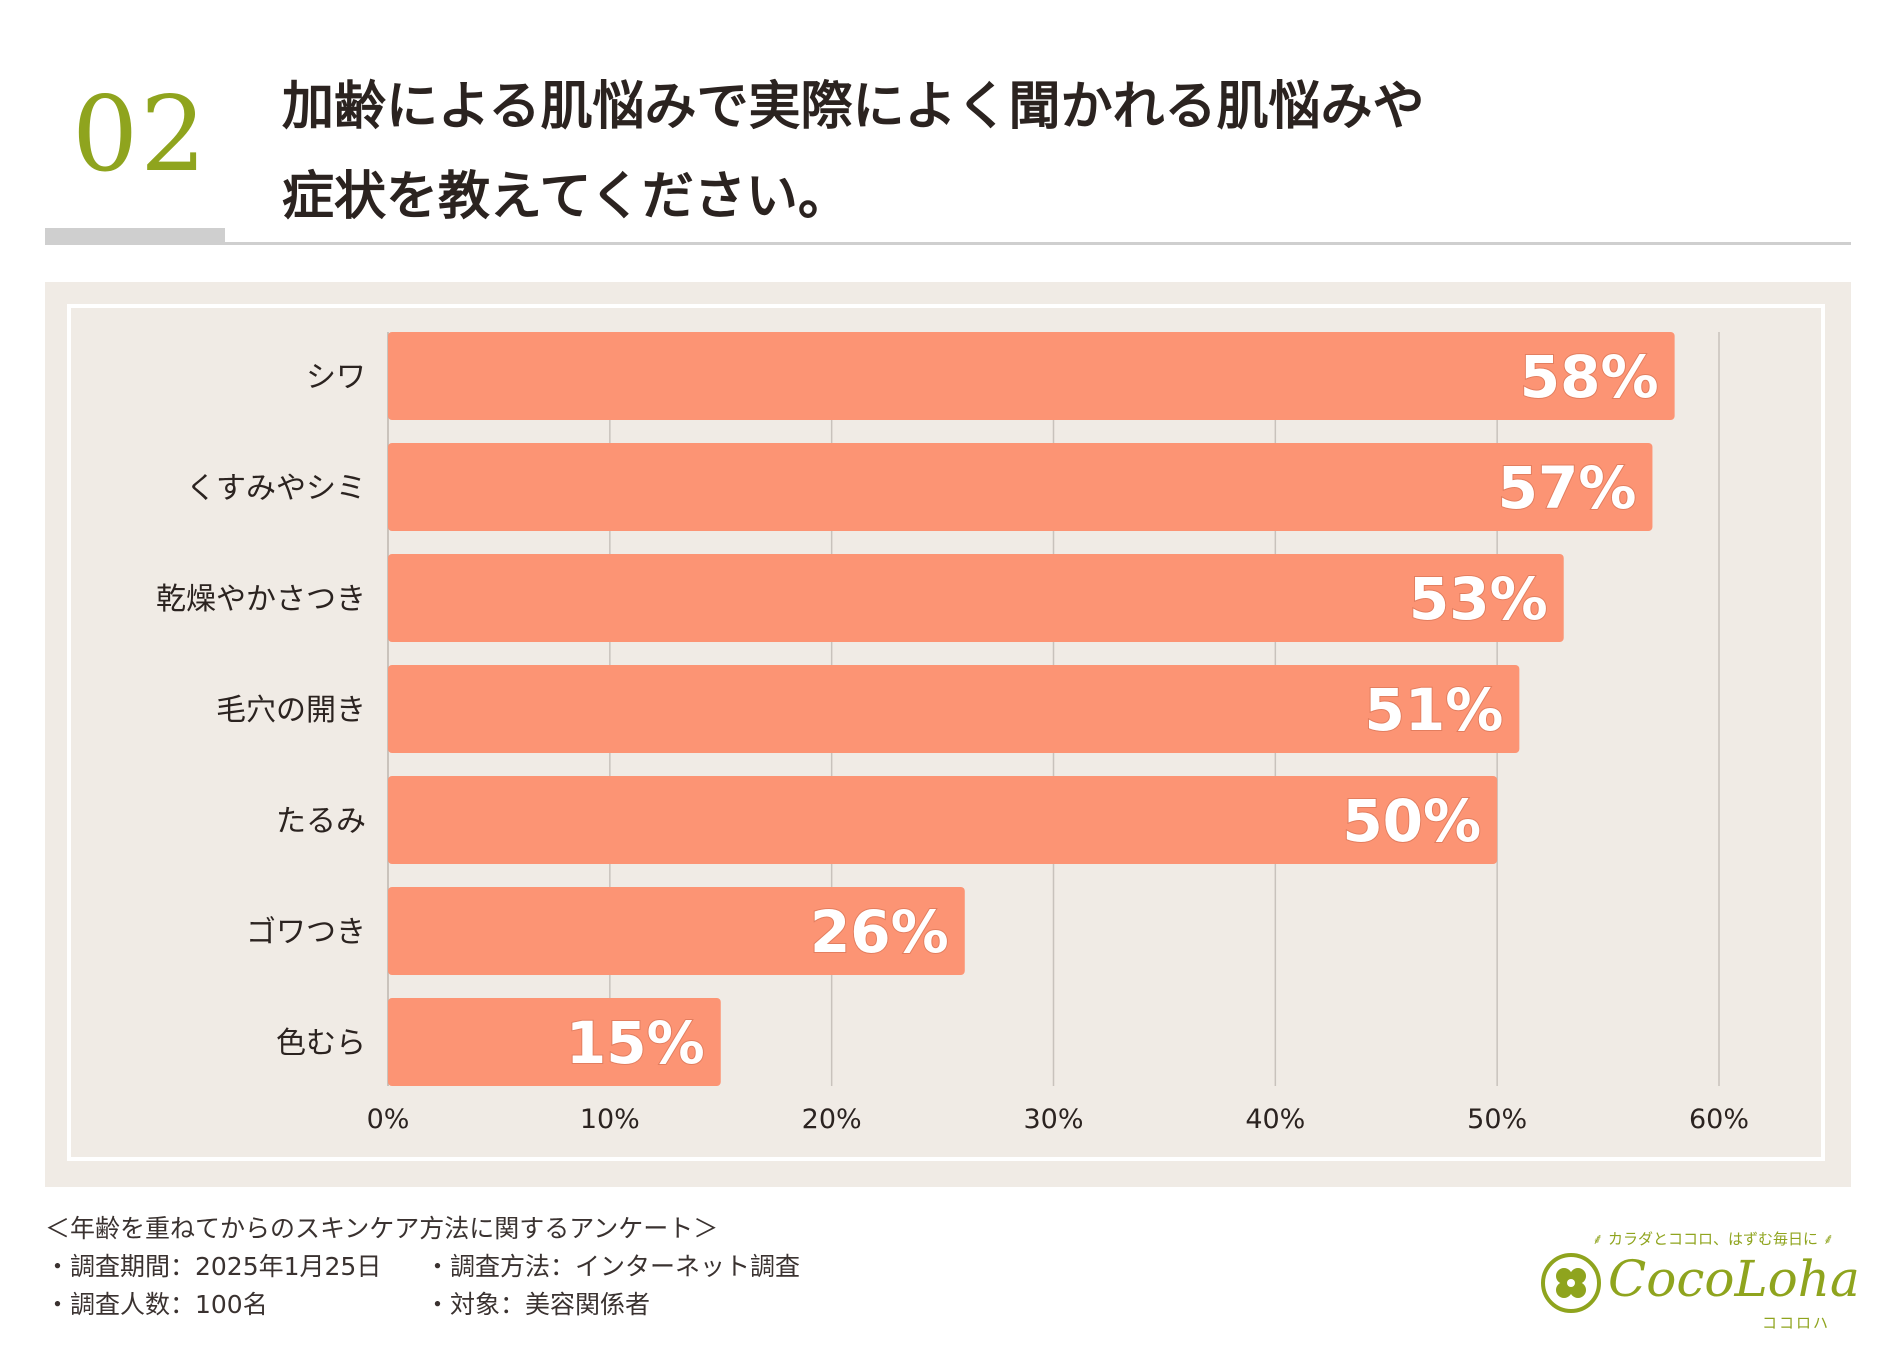  Describe the element at coordinates (261, 599) in the screenshot. I see `category-label: 乾燥やかさつき` at that location.